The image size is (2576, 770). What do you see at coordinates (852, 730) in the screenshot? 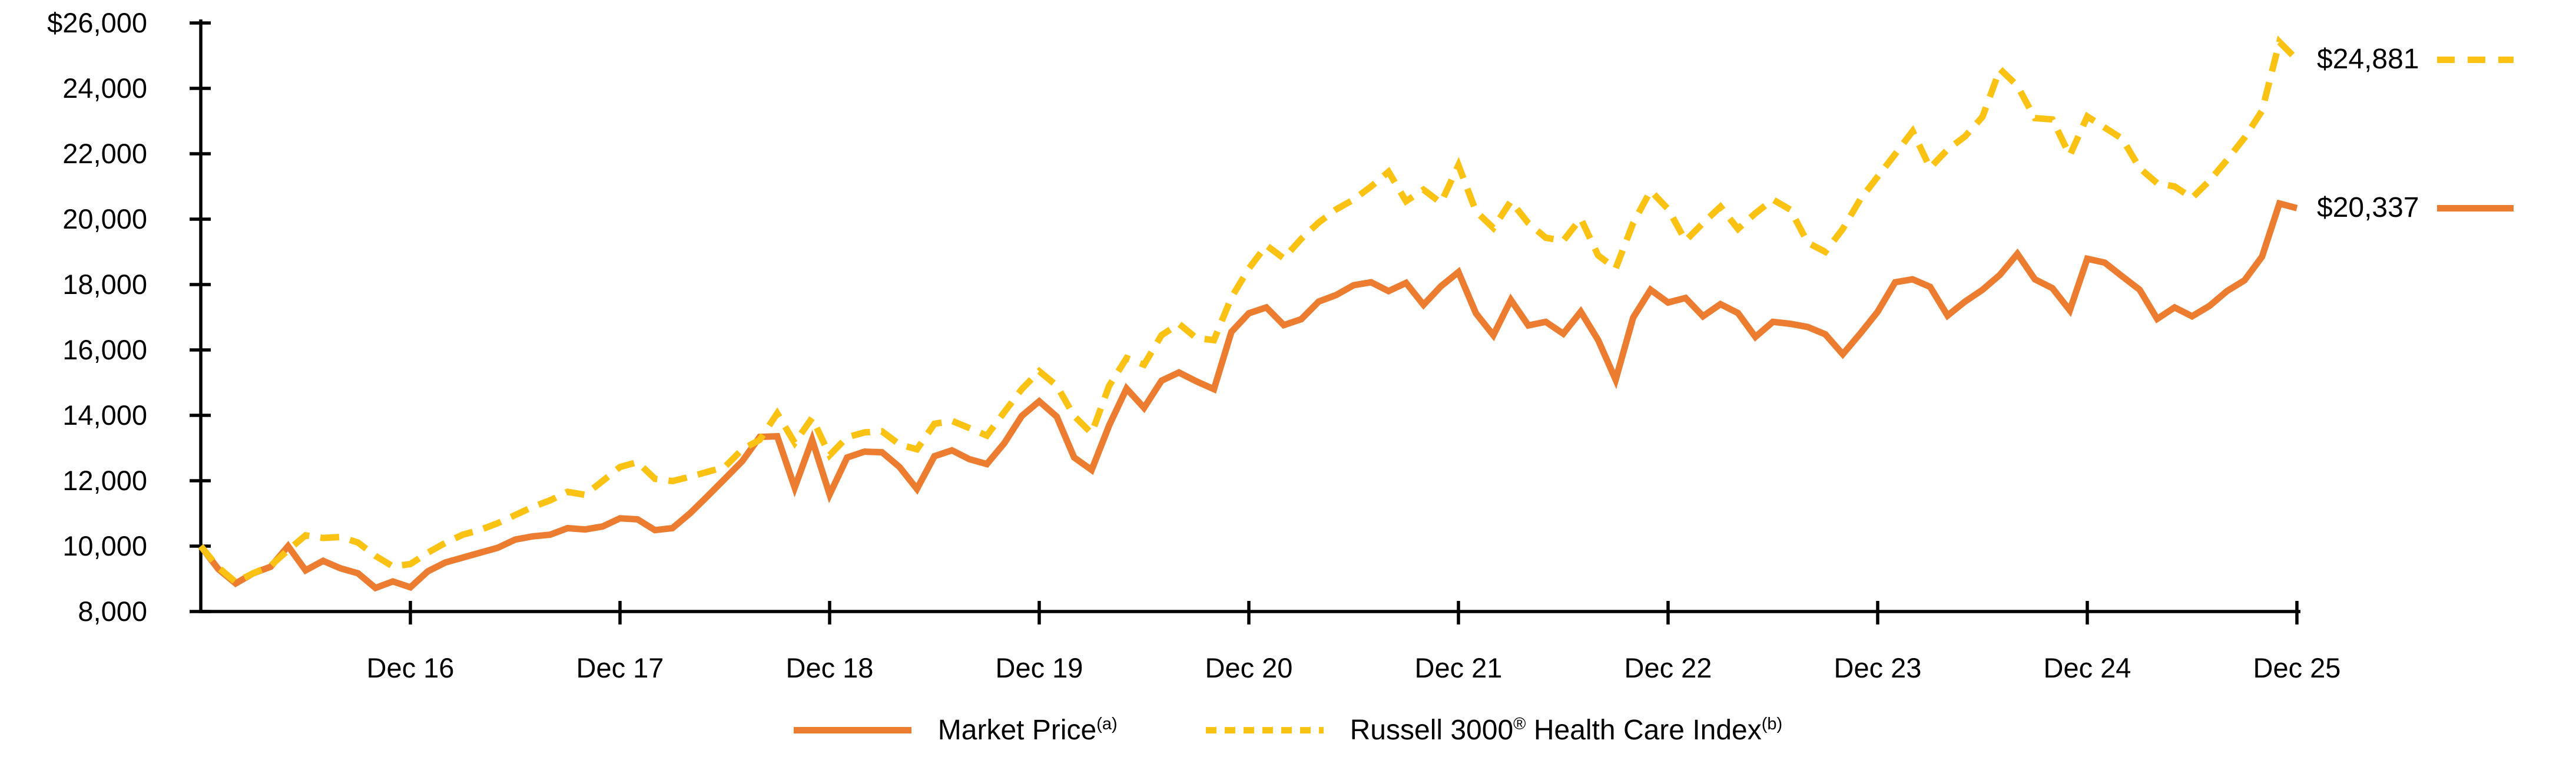
I see `legend-market-price-swatch-icon` at bounding box center [852, 730].